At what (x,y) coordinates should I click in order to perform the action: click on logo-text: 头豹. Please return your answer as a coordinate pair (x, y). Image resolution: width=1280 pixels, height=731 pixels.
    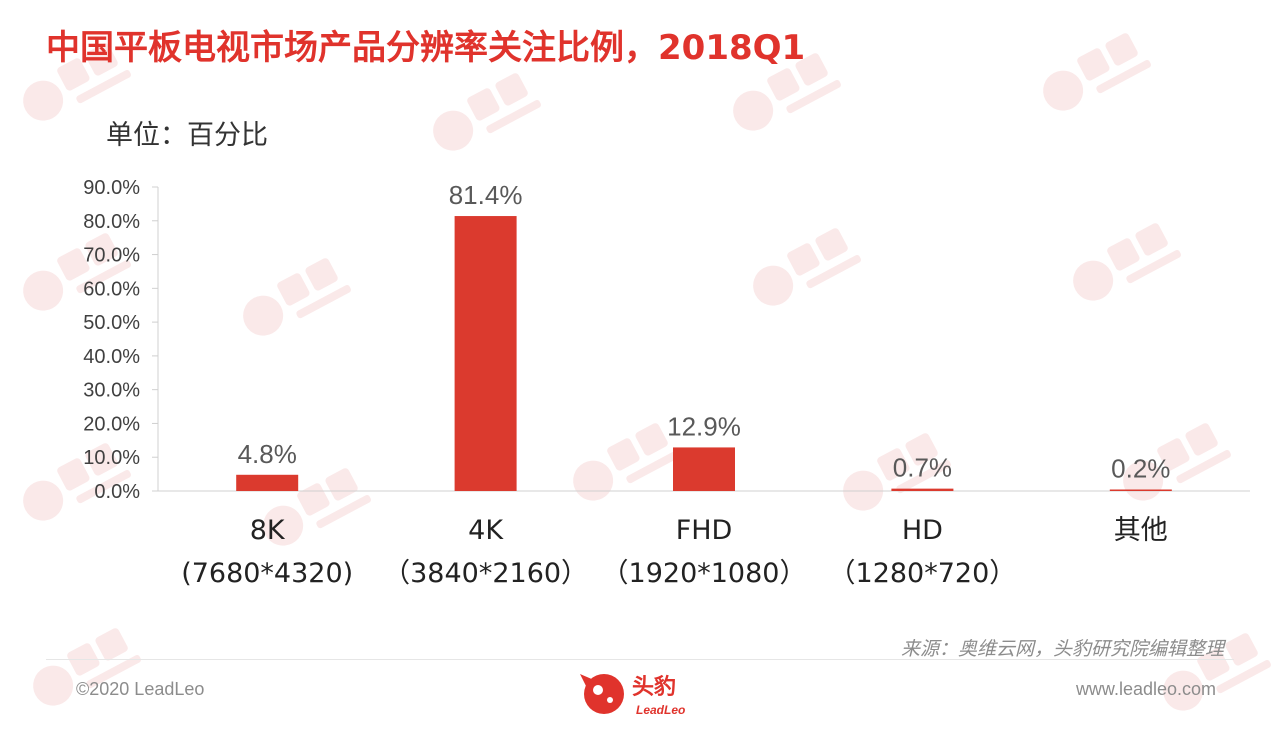
    Looking at the image, I should click on (654, 687).